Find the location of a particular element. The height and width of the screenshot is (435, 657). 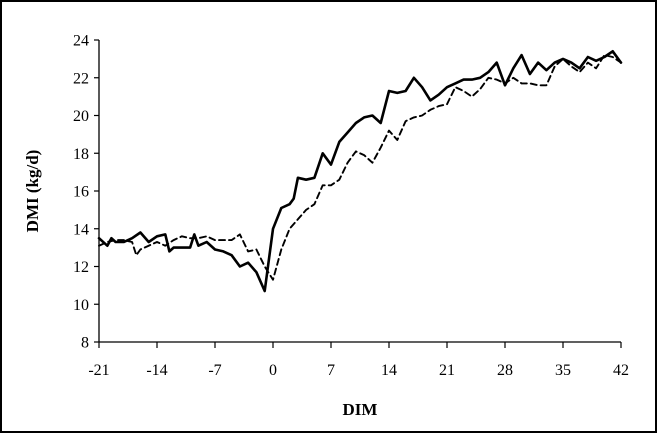

x-tick-label: 0 is located at coordinates (273, 370).